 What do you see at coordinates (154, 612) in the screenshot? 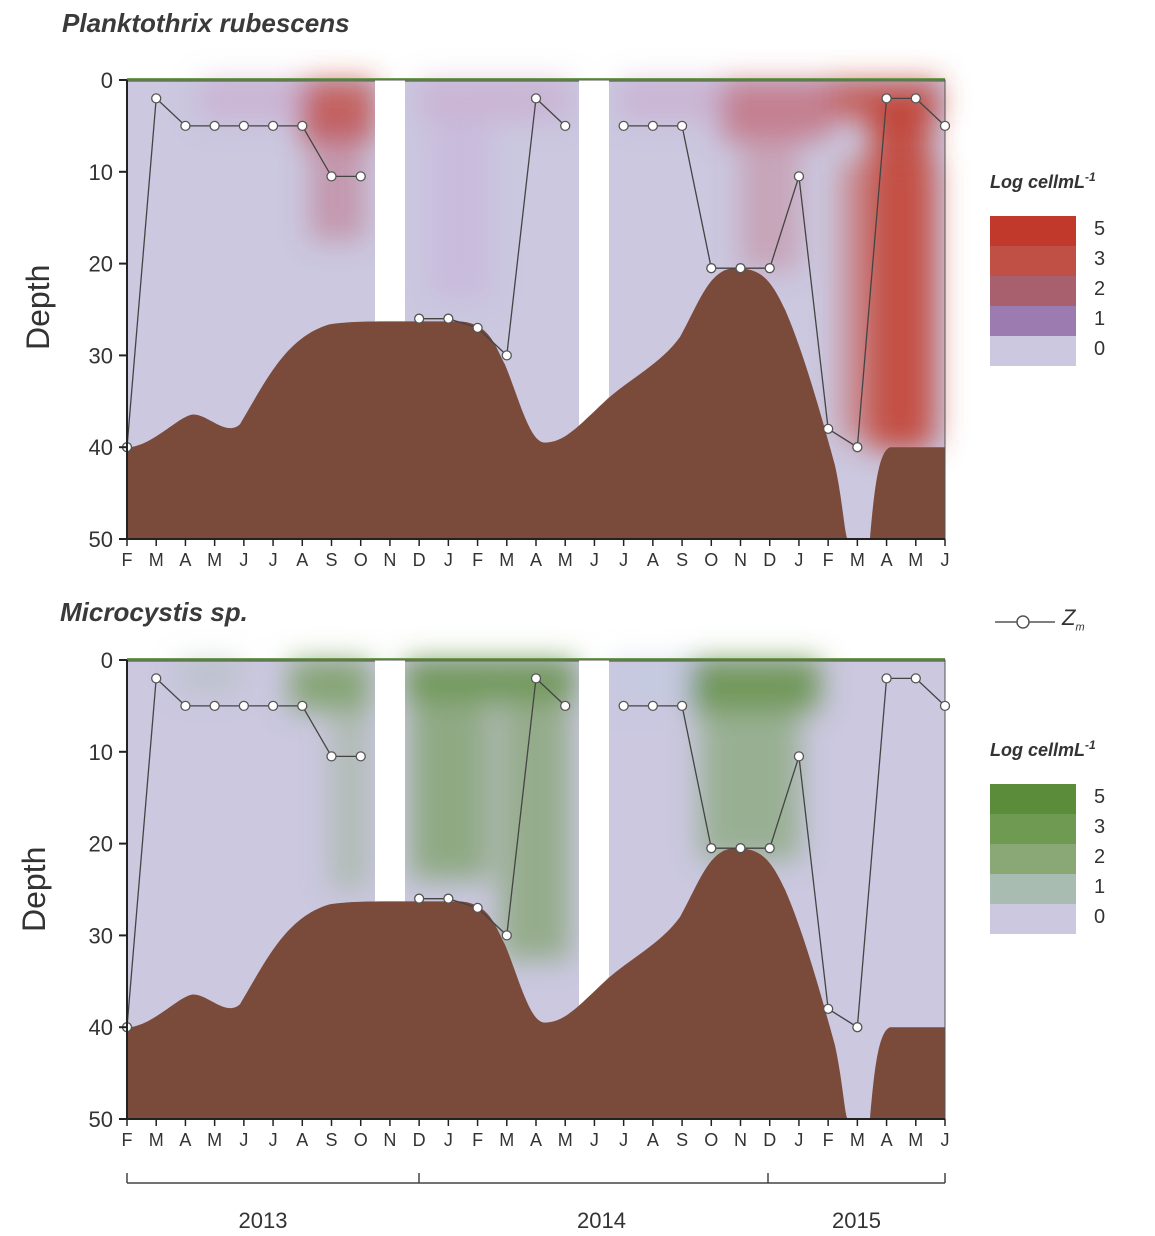
I see `chart-title-microcystis: Microcystis sp.` at bounding box center [154, 612].